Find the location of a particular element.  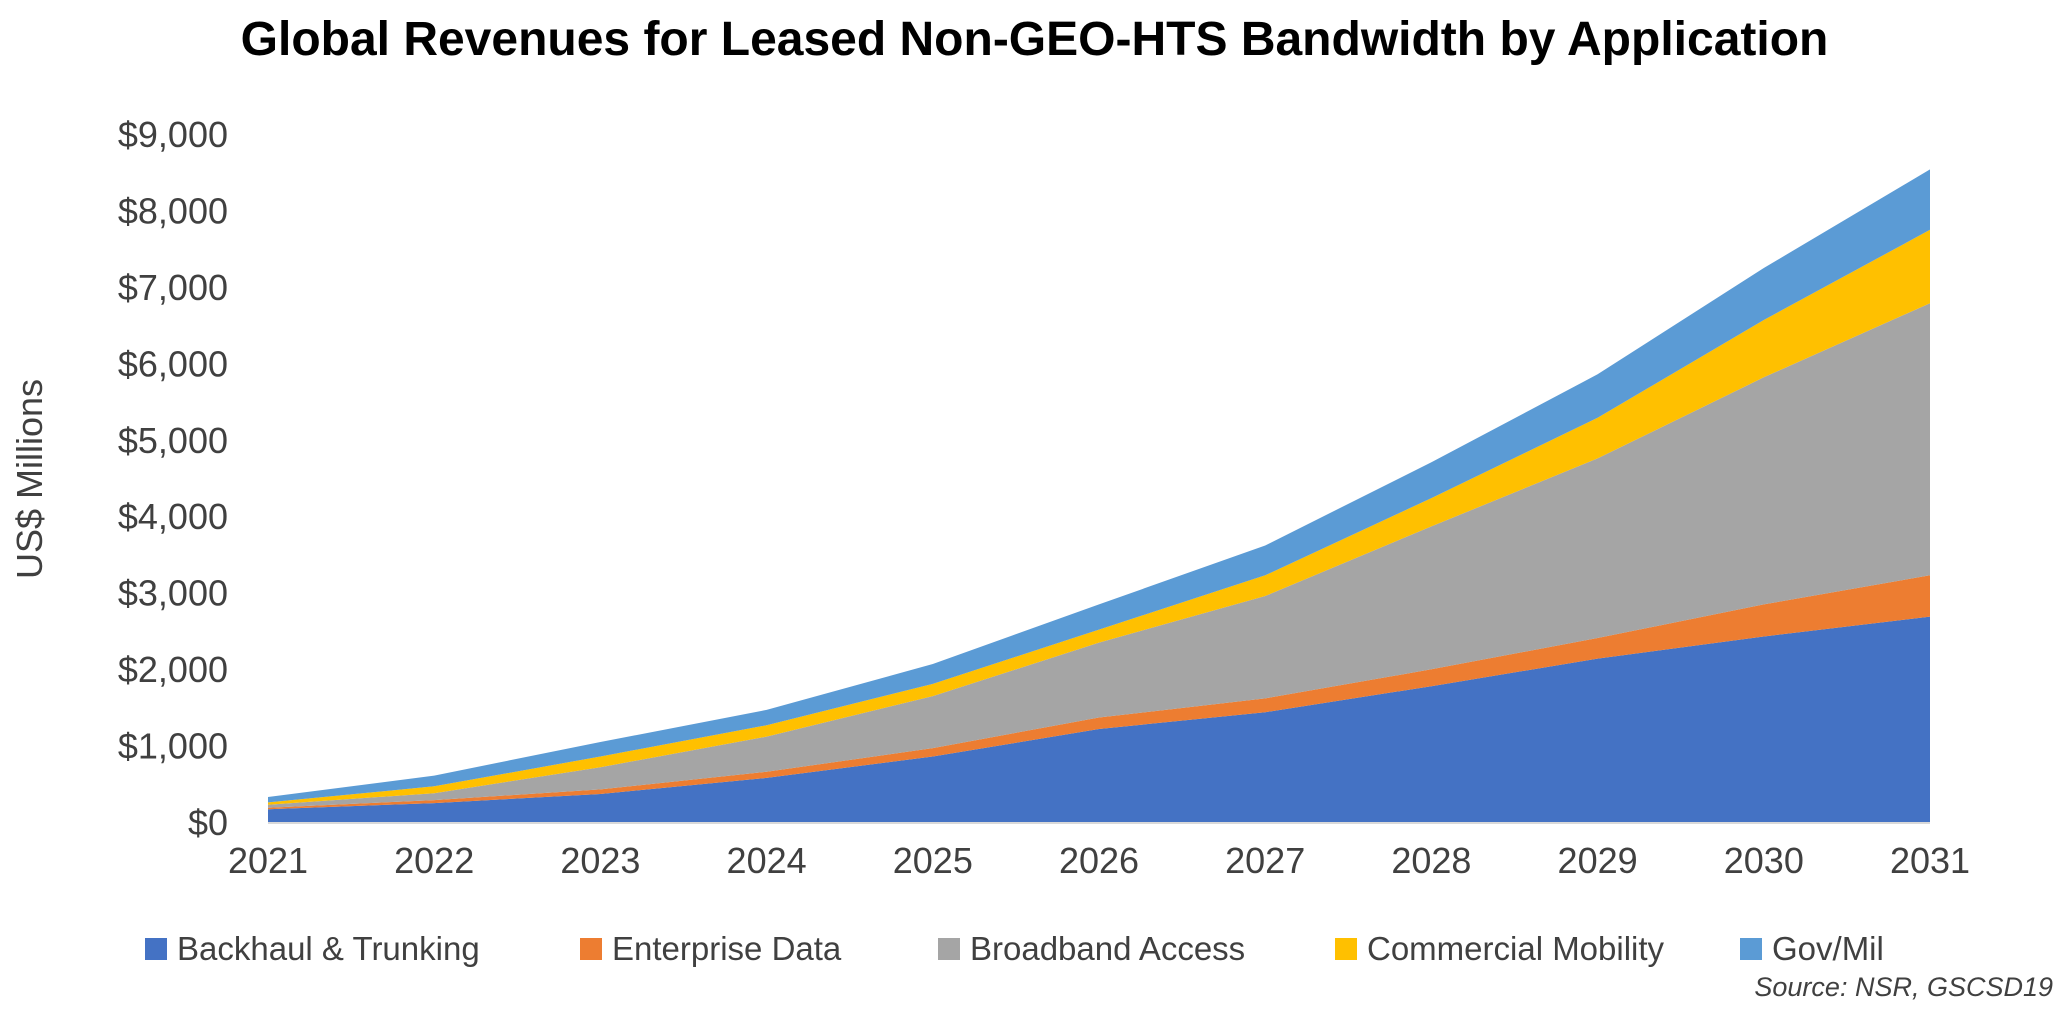

x-tick-label: 2031 is located at coordinates (1930, 860).